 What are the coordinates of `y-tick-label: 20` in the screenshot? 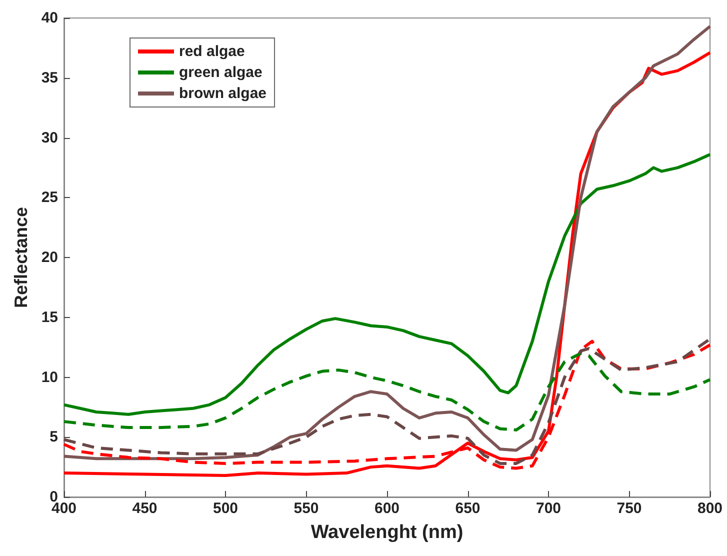 It's located at (49, 257).